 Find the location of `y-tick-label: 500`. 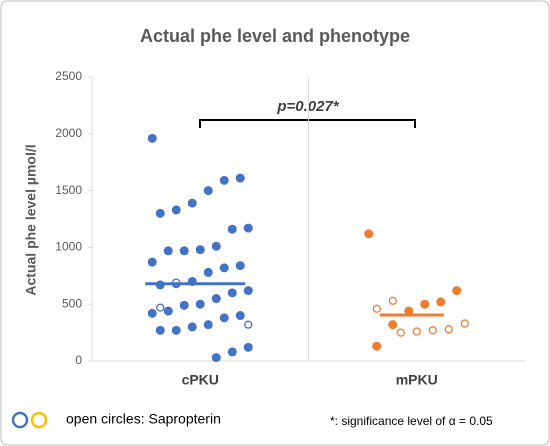

y-tick-label: 500 is located at coordinates (72, 303).